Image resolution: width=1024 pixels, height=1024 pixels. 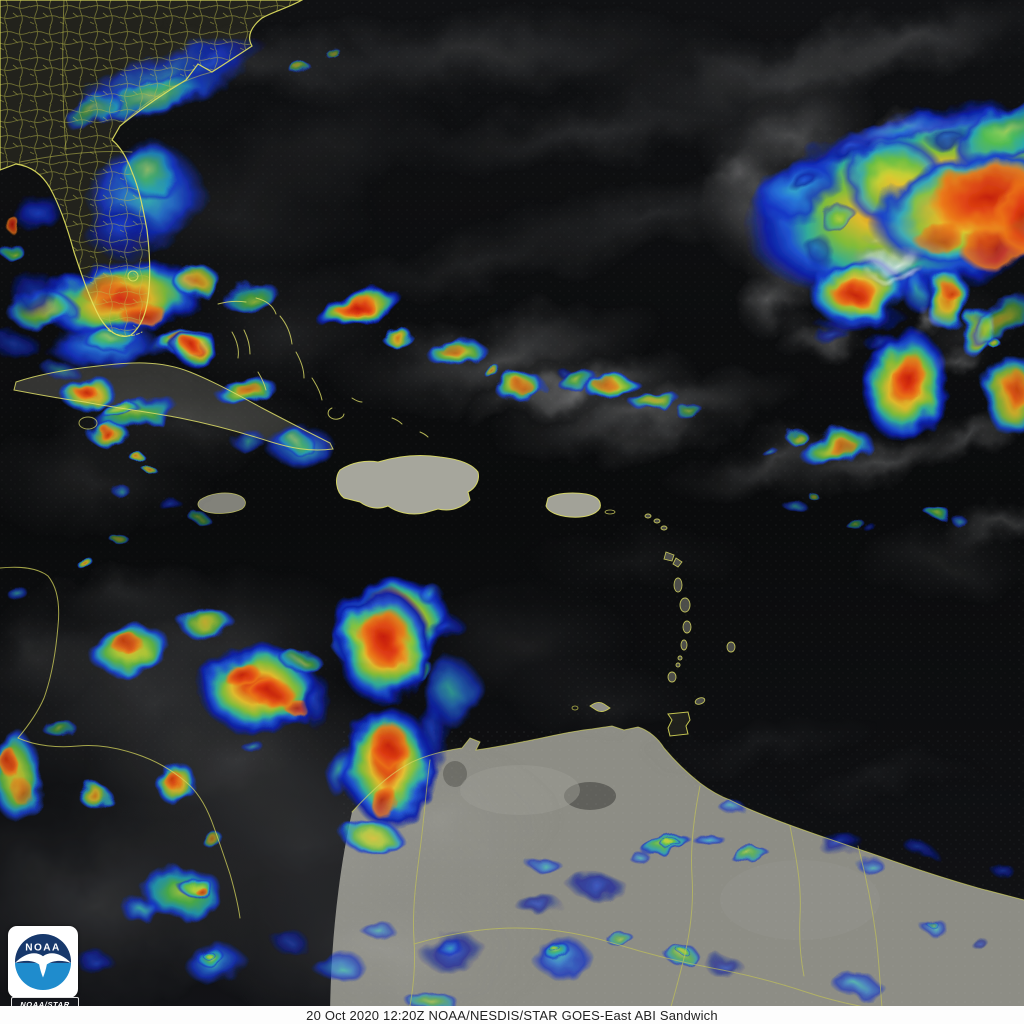 I want to click on noaa-logo: NOAA NOAA/STAR, so click(x=53, y=971).